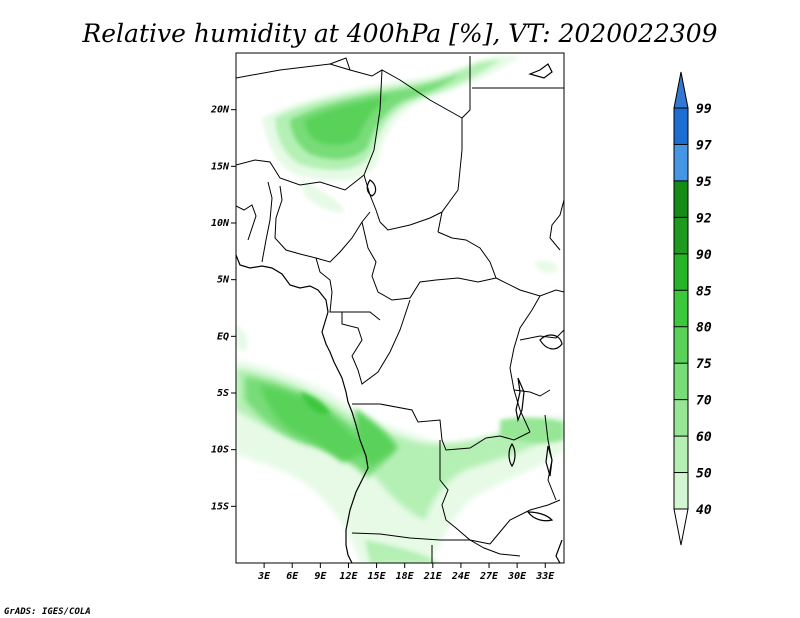 The image size is (800, 618). What do you see at coordinates (220, 166) in the screenshot?
I see `lat-tick-label: 15N` at bounding box center [220, 166].